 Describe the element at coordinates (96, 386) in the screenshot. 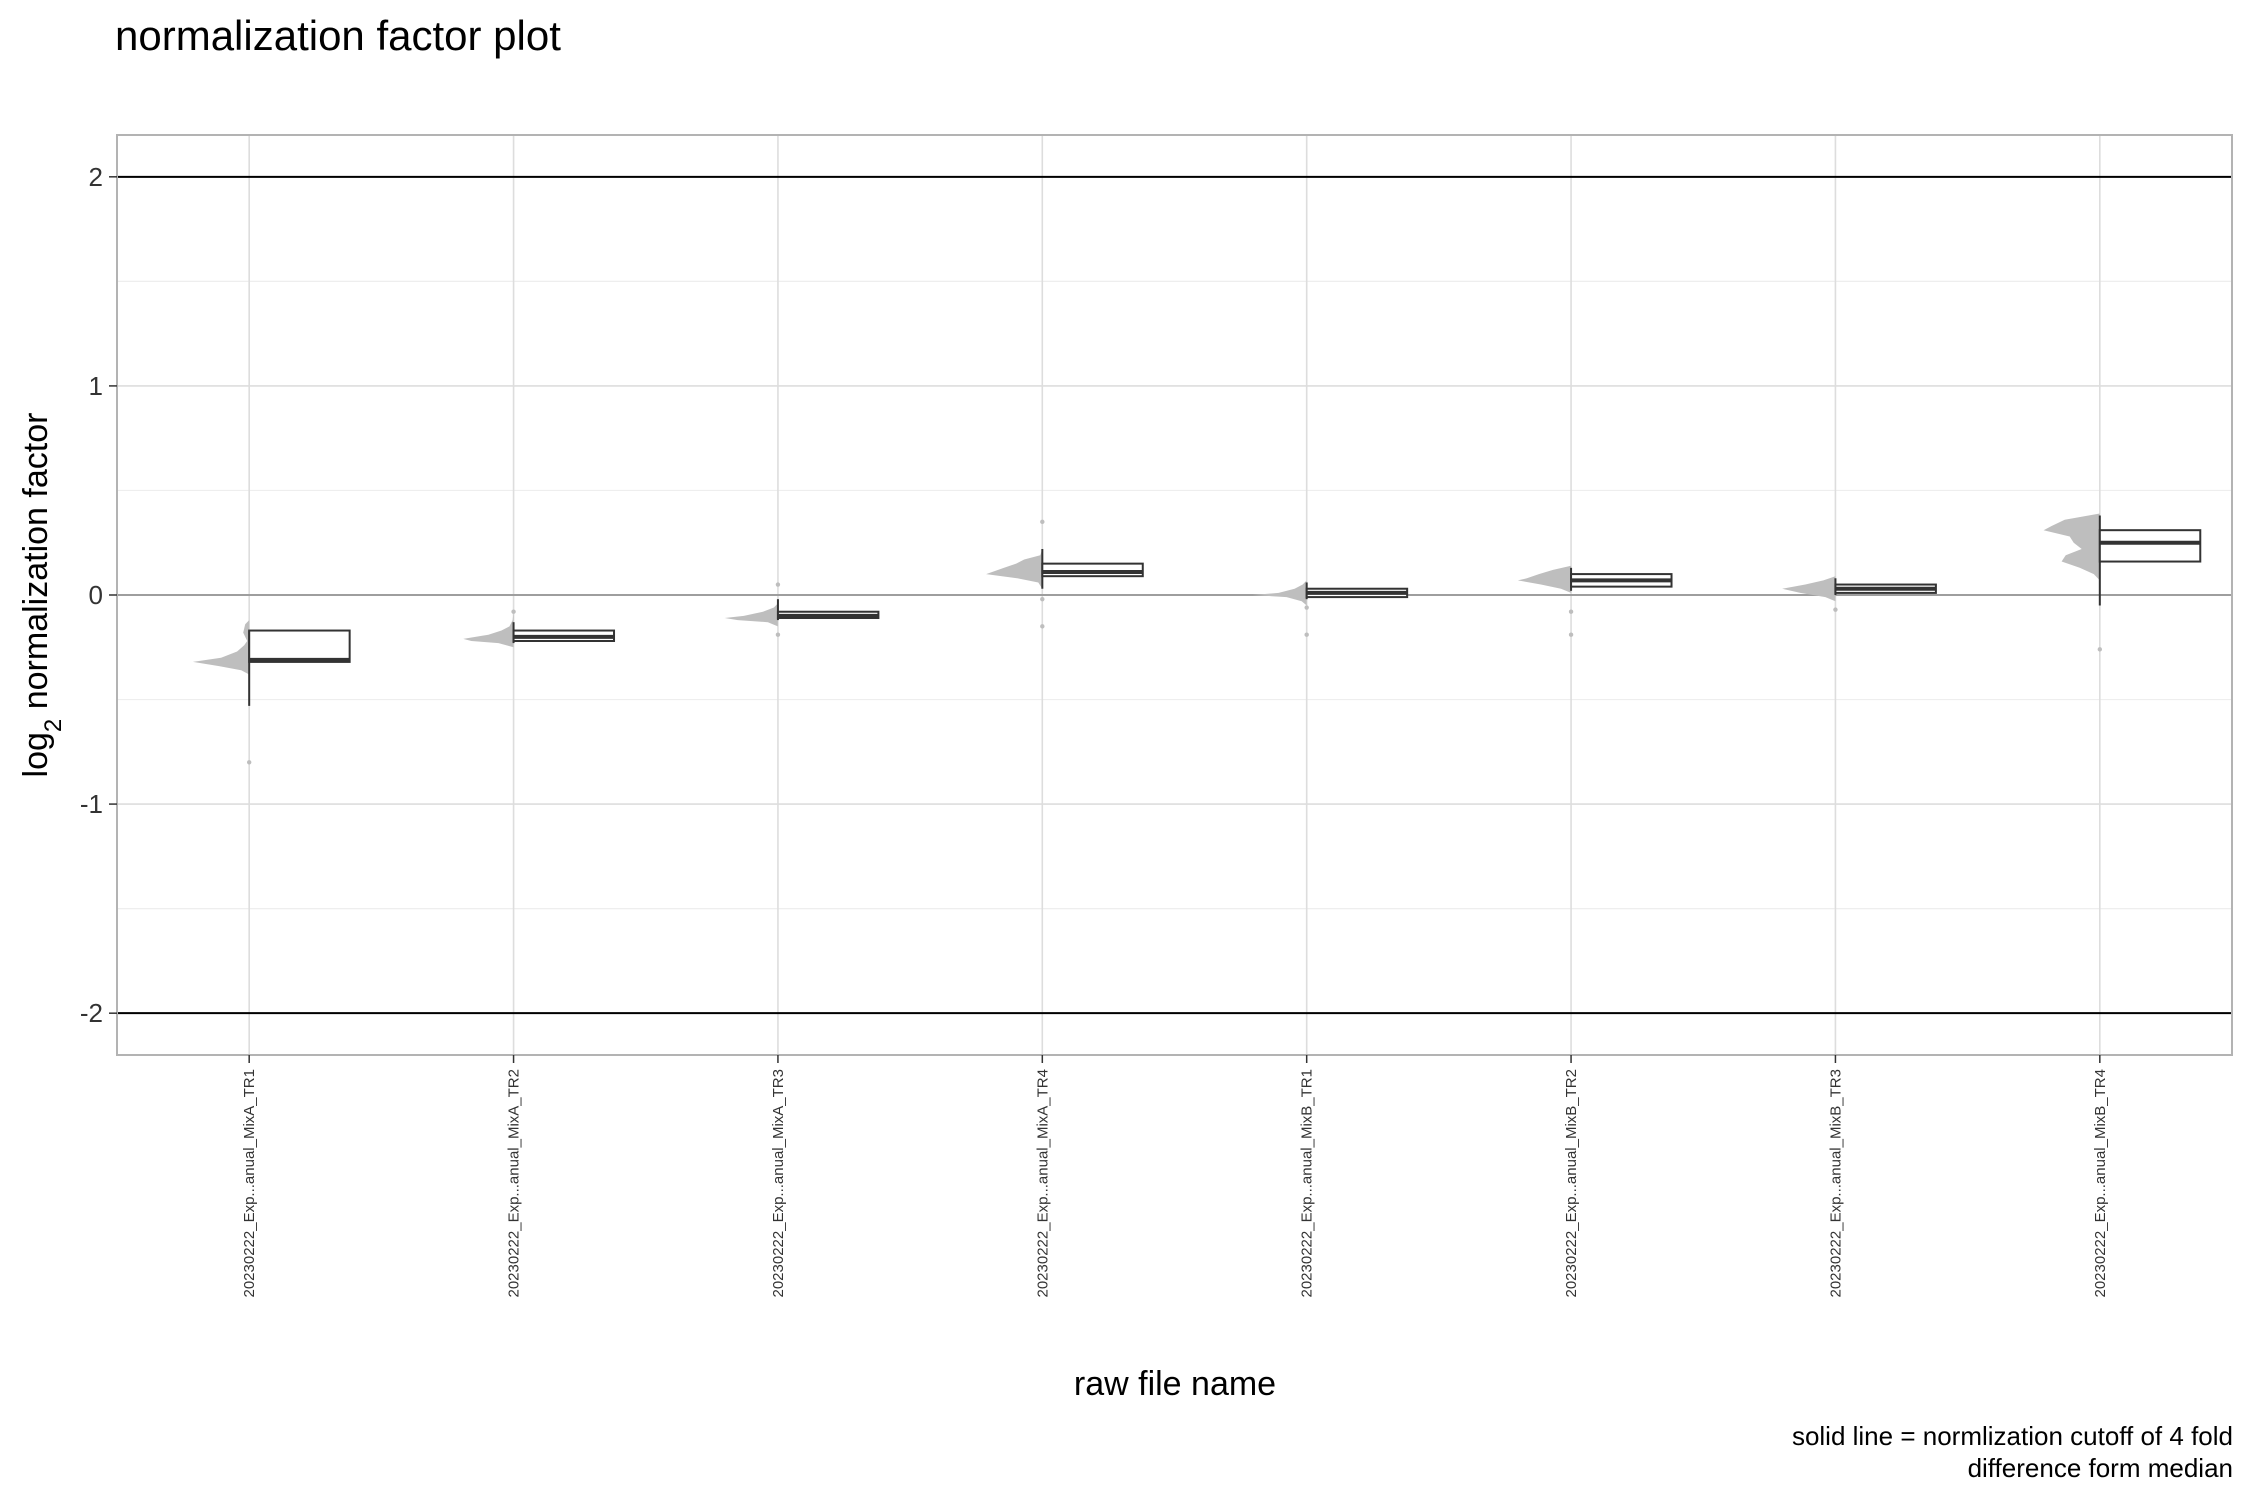

I see `y-tick-label: 1` at that location.